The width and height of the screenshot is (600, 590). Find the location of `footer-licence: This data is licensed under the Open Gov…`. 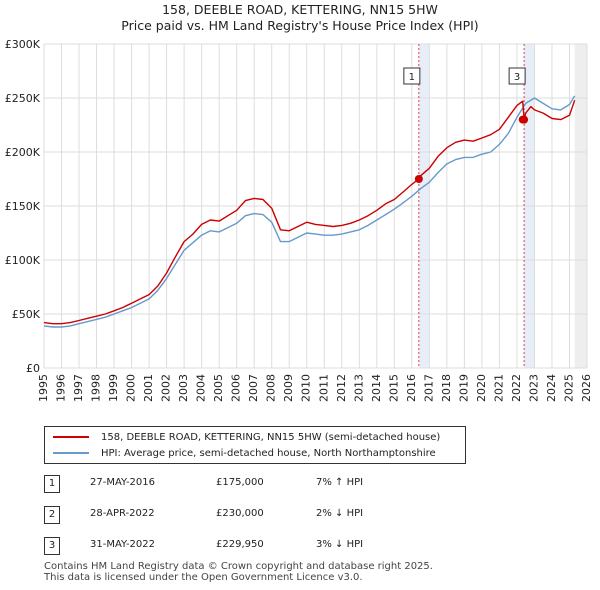

footer-licence: This data is licensed under the Open Gov… is located at coordinates (203, 577).